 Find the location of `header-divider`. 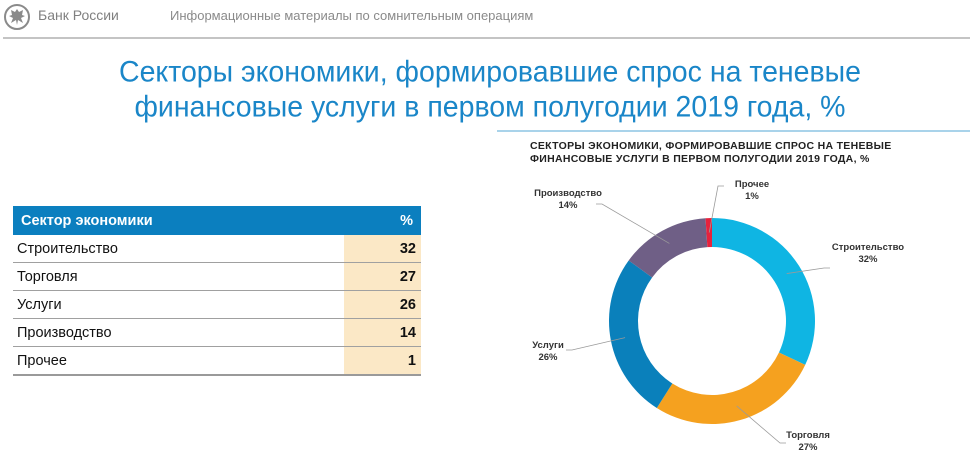

header-divider is located at coordinates (486, 38).